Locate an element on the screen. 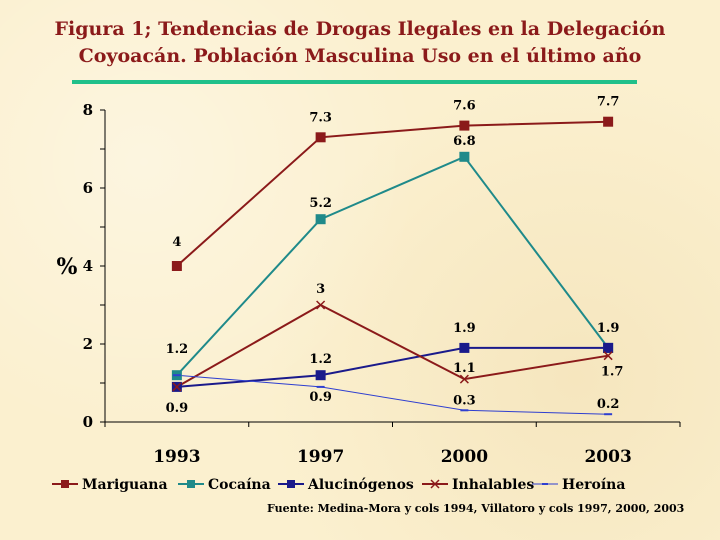 The height and width of the screenshot is (540, 720). data-label: 3 is located at coordinates (320, 289).